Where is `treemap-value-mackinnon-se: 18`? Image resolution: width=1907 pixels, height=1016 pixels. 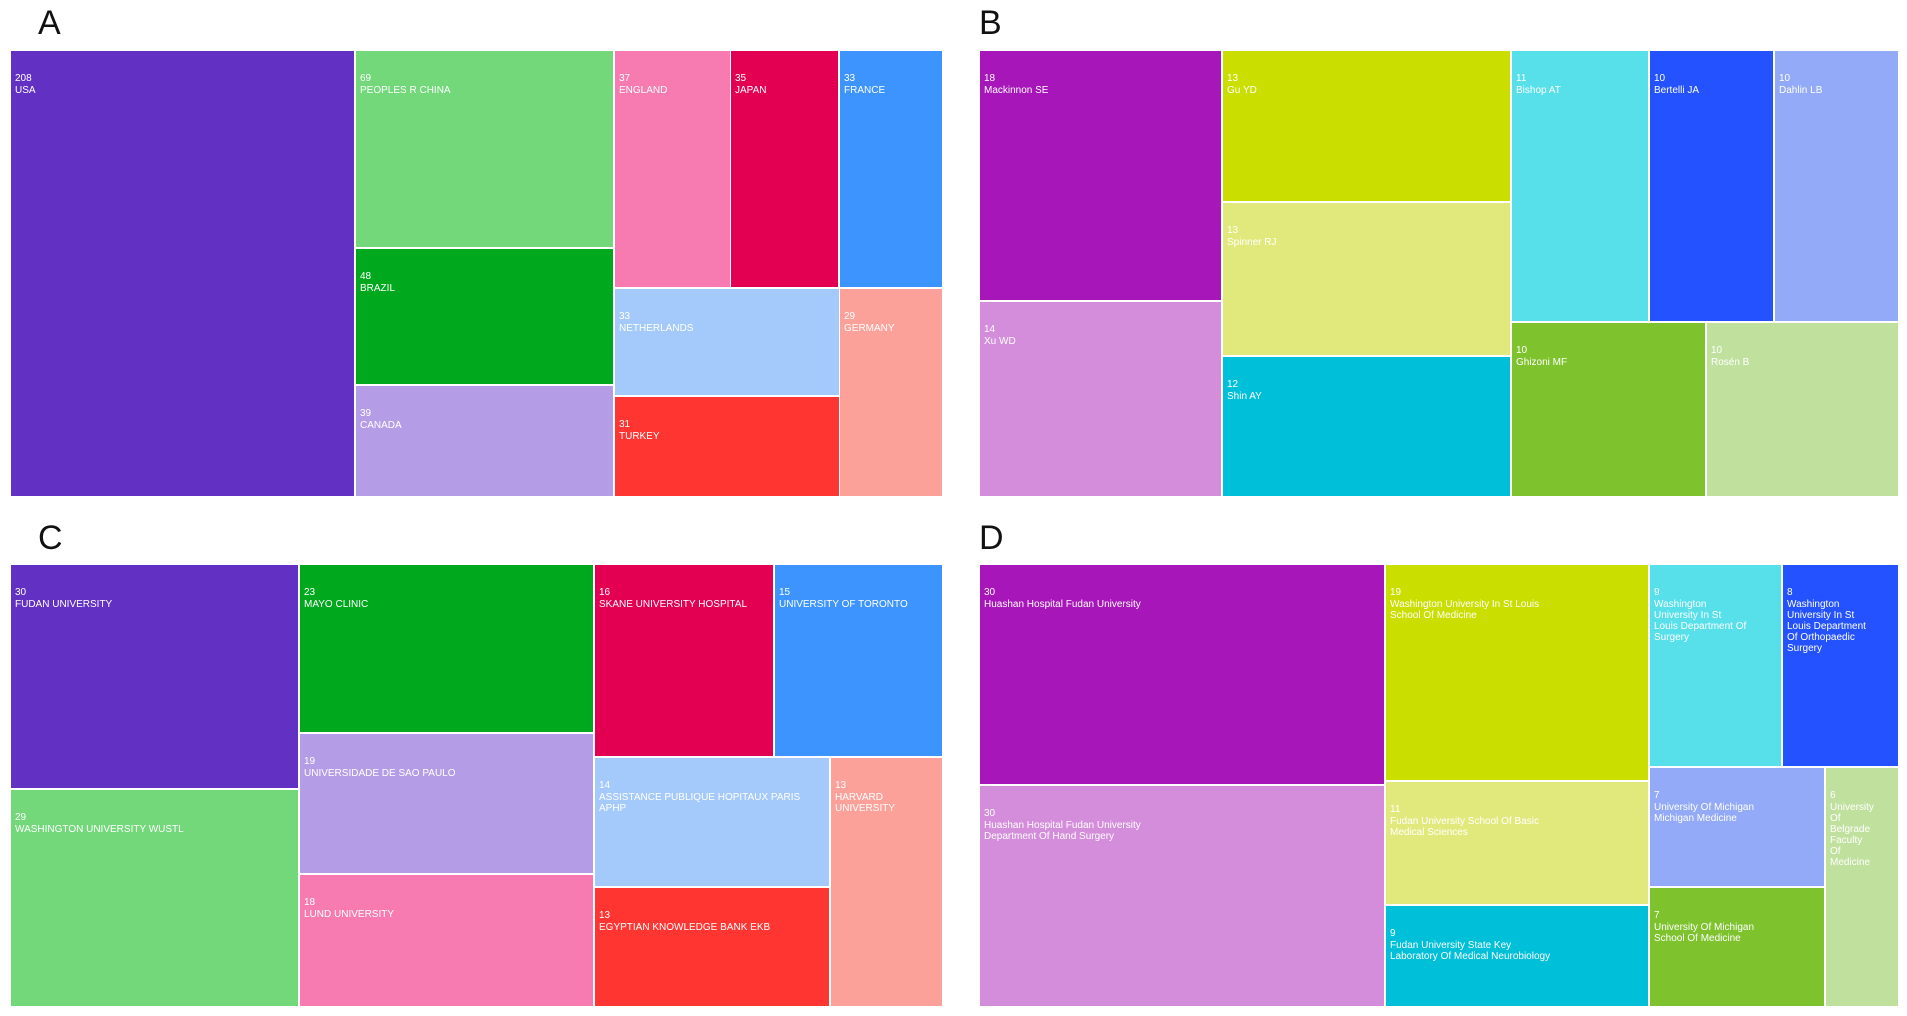
treemap-value-mackinnon-se: 18 is located at coordinates (990, 78).